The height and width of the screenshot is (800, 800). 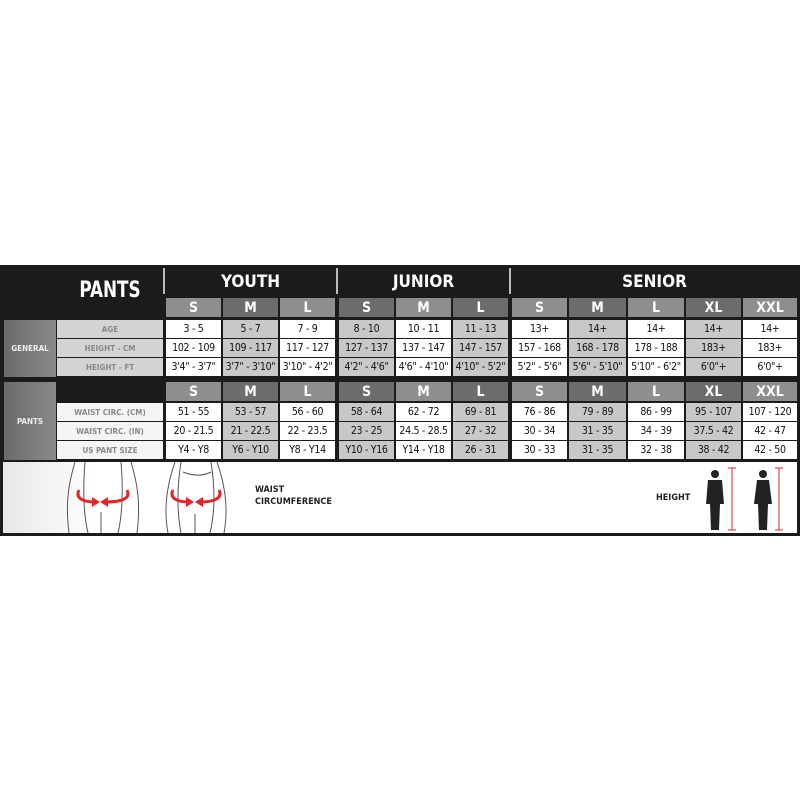 What do you see at coordinates (307, 329) in the screenshot?
I see `table-cell: 7 - 9` at bounding box center [307, 329].